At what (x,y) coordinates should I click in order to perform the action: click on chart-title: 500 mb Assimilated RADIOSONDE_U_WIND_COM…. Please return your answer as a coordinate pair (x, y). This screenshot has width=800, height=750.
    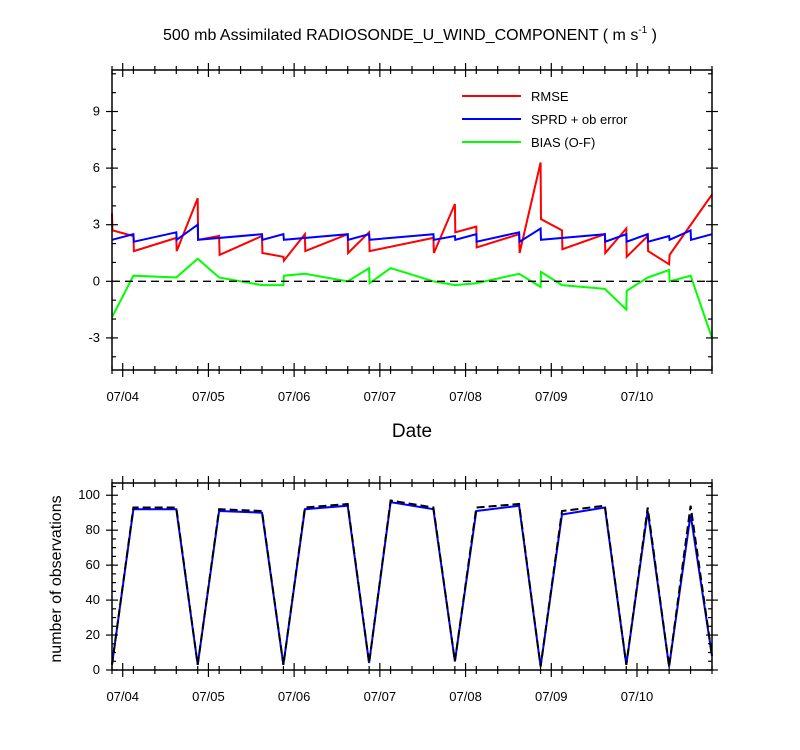
    Looking at the image, I should click on (410, 34).